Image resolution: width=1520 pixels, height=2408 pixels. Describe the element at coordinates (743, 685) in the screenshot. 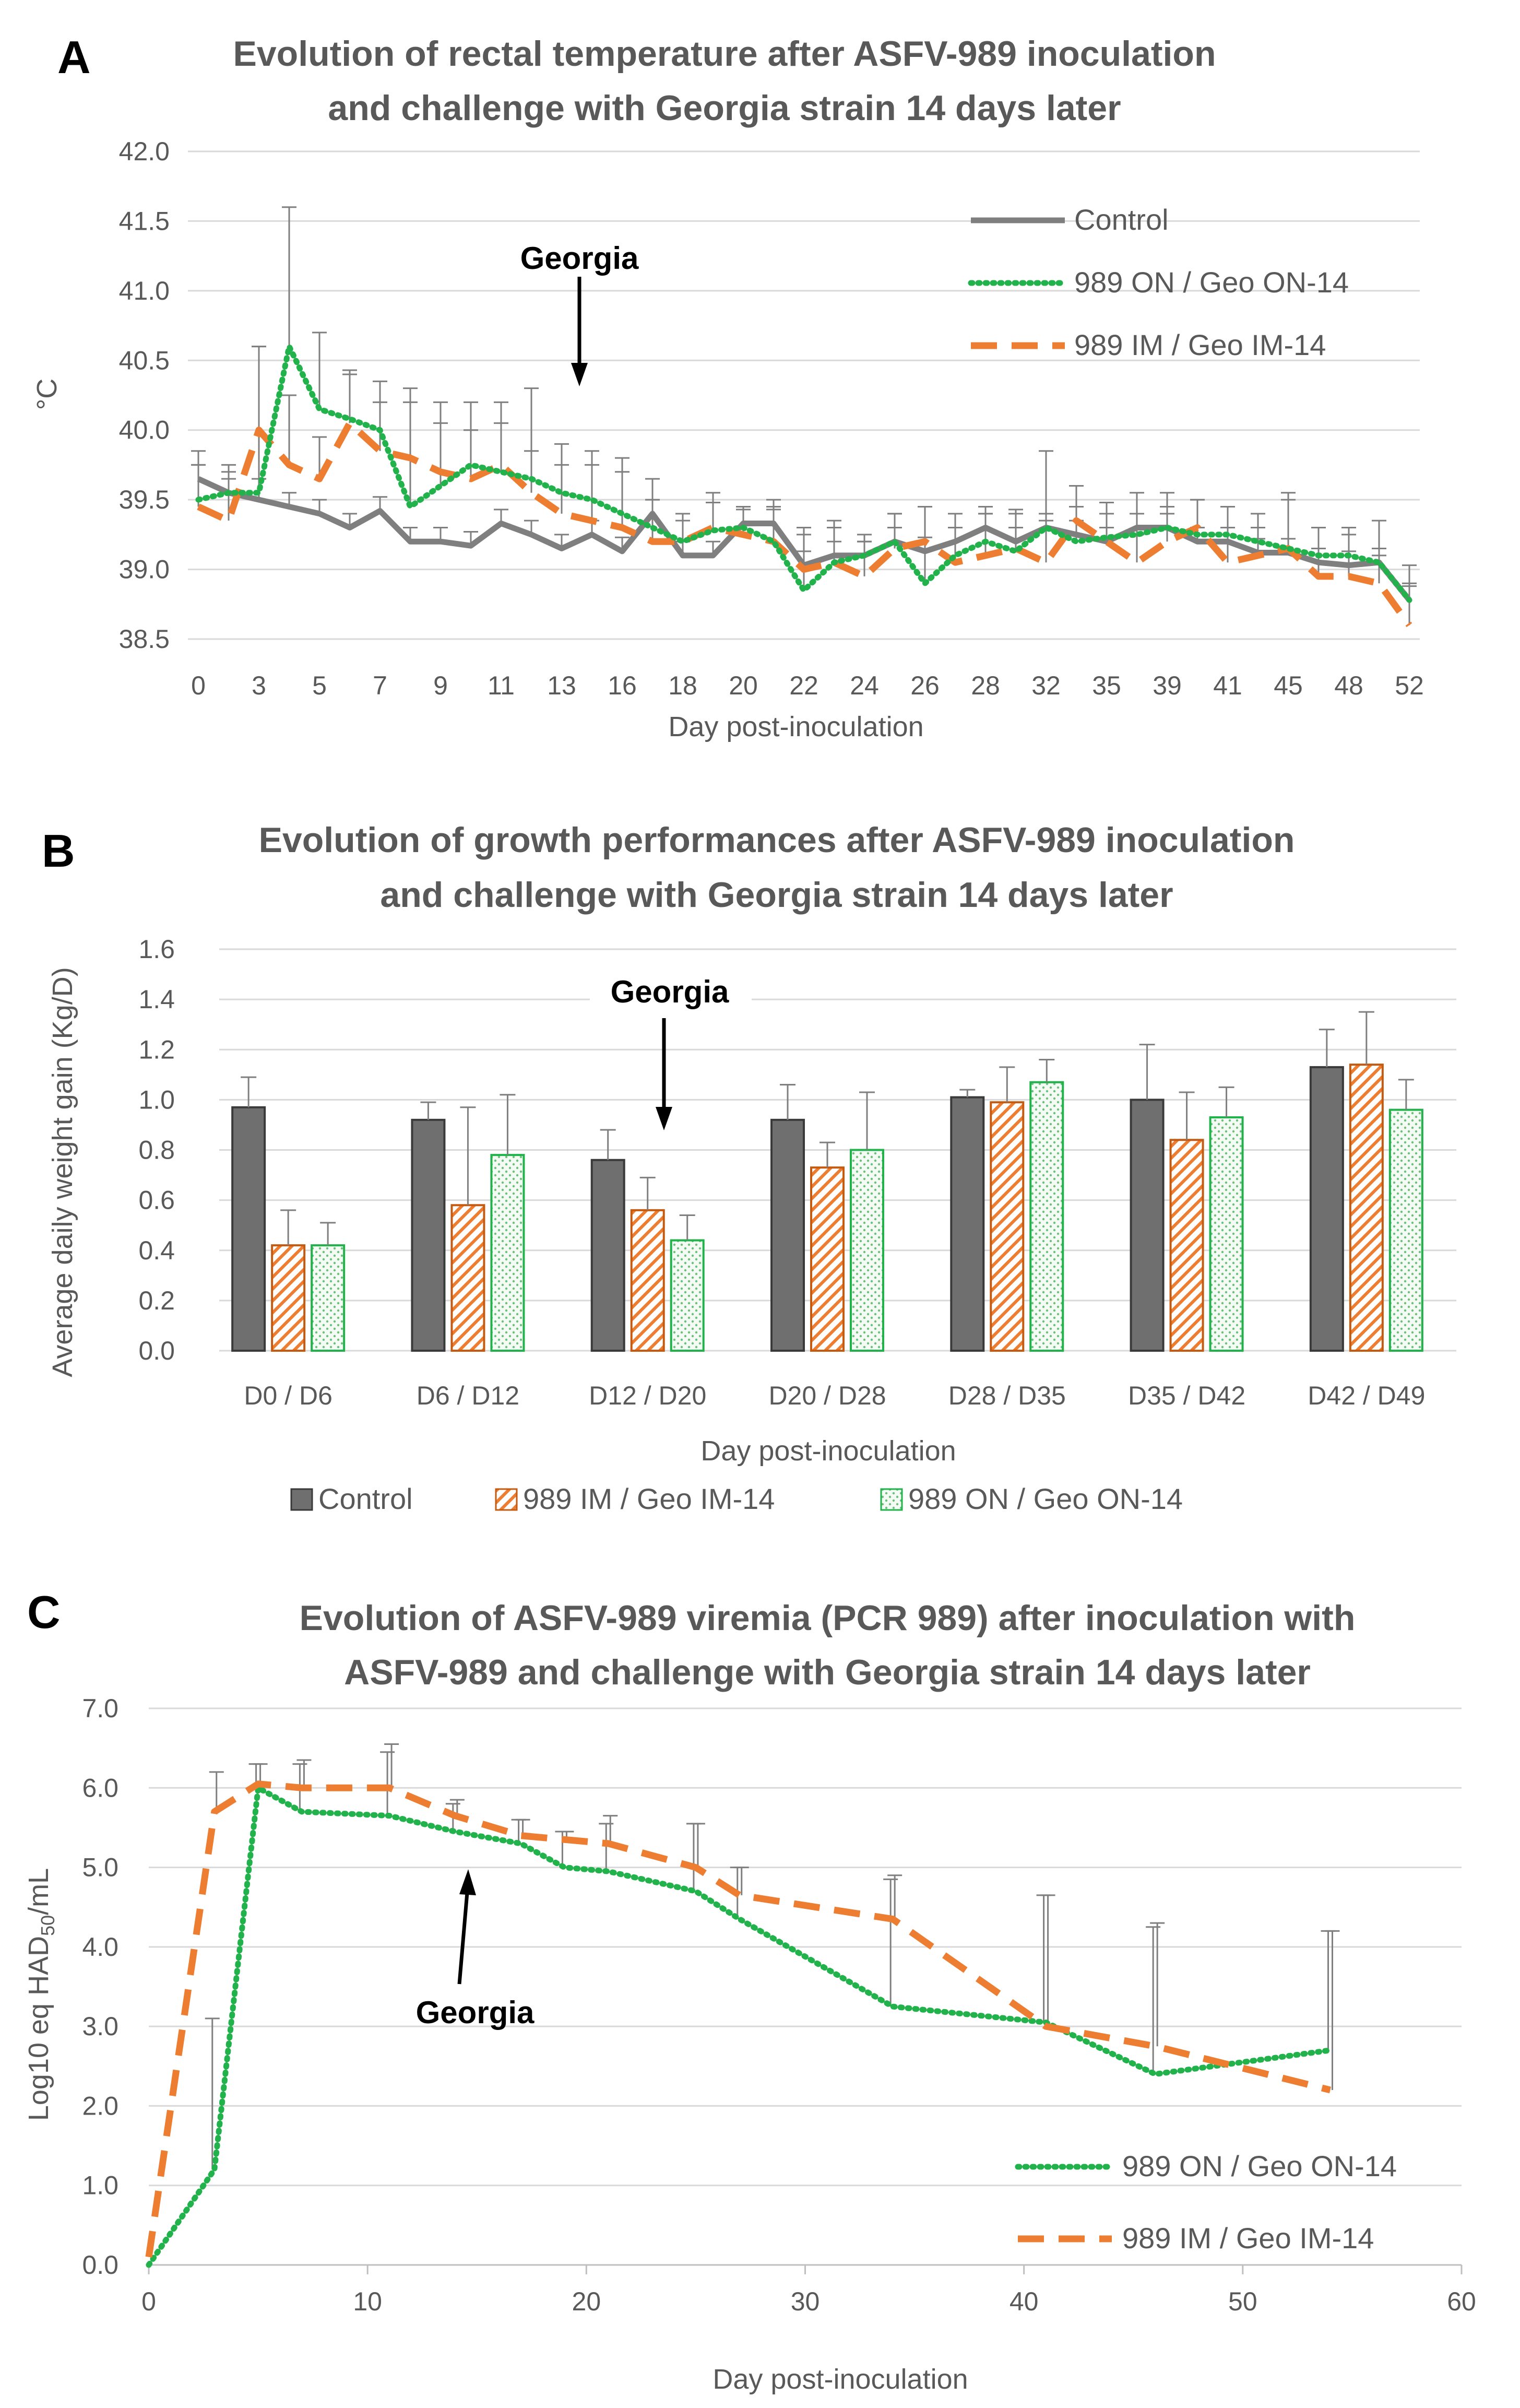

I see `panel-a-x-tick-label: 20` at that location.